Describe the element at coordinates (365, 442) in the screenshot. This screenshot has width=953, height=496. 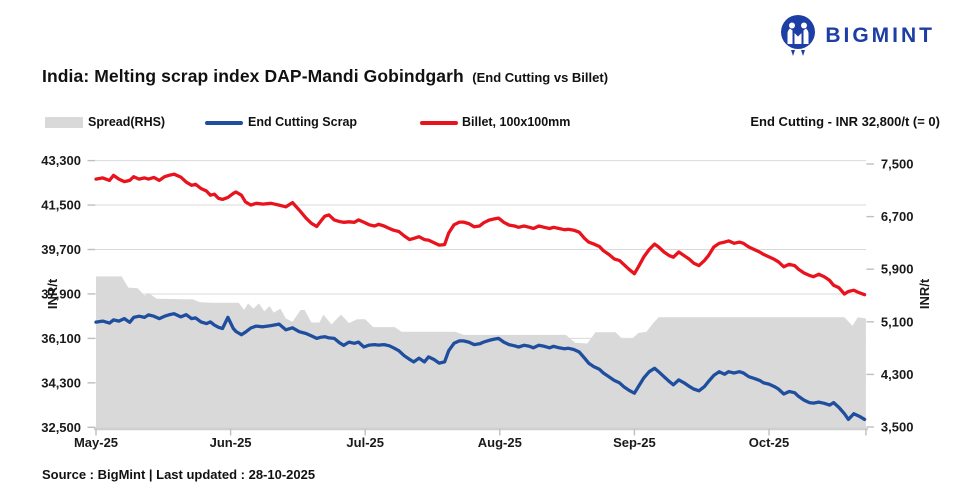
I see `x-axis-tick-label: Jul-25` at that location.